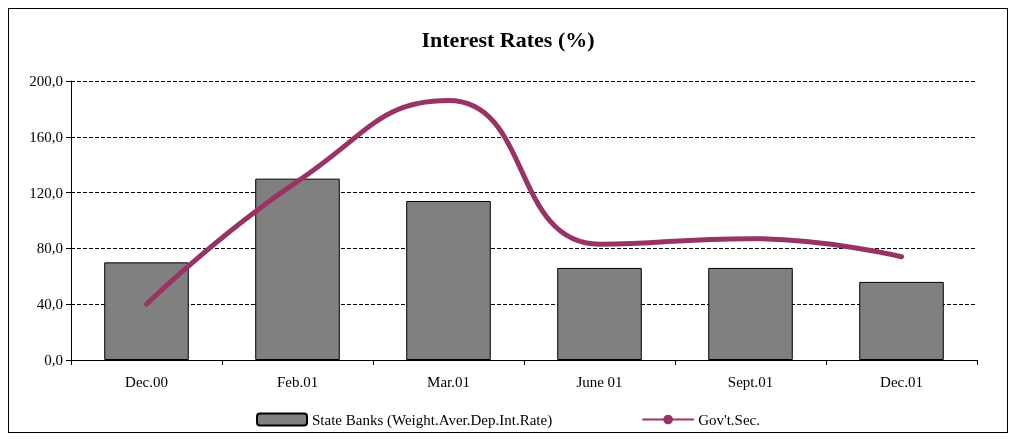 Image resolution: width=1018 pixels, height=443 pixels. What do you see at coordinates (750, 381) in the screenshot?
I see `x-tick-label: Sept.01` at bounding box center [750, 381].